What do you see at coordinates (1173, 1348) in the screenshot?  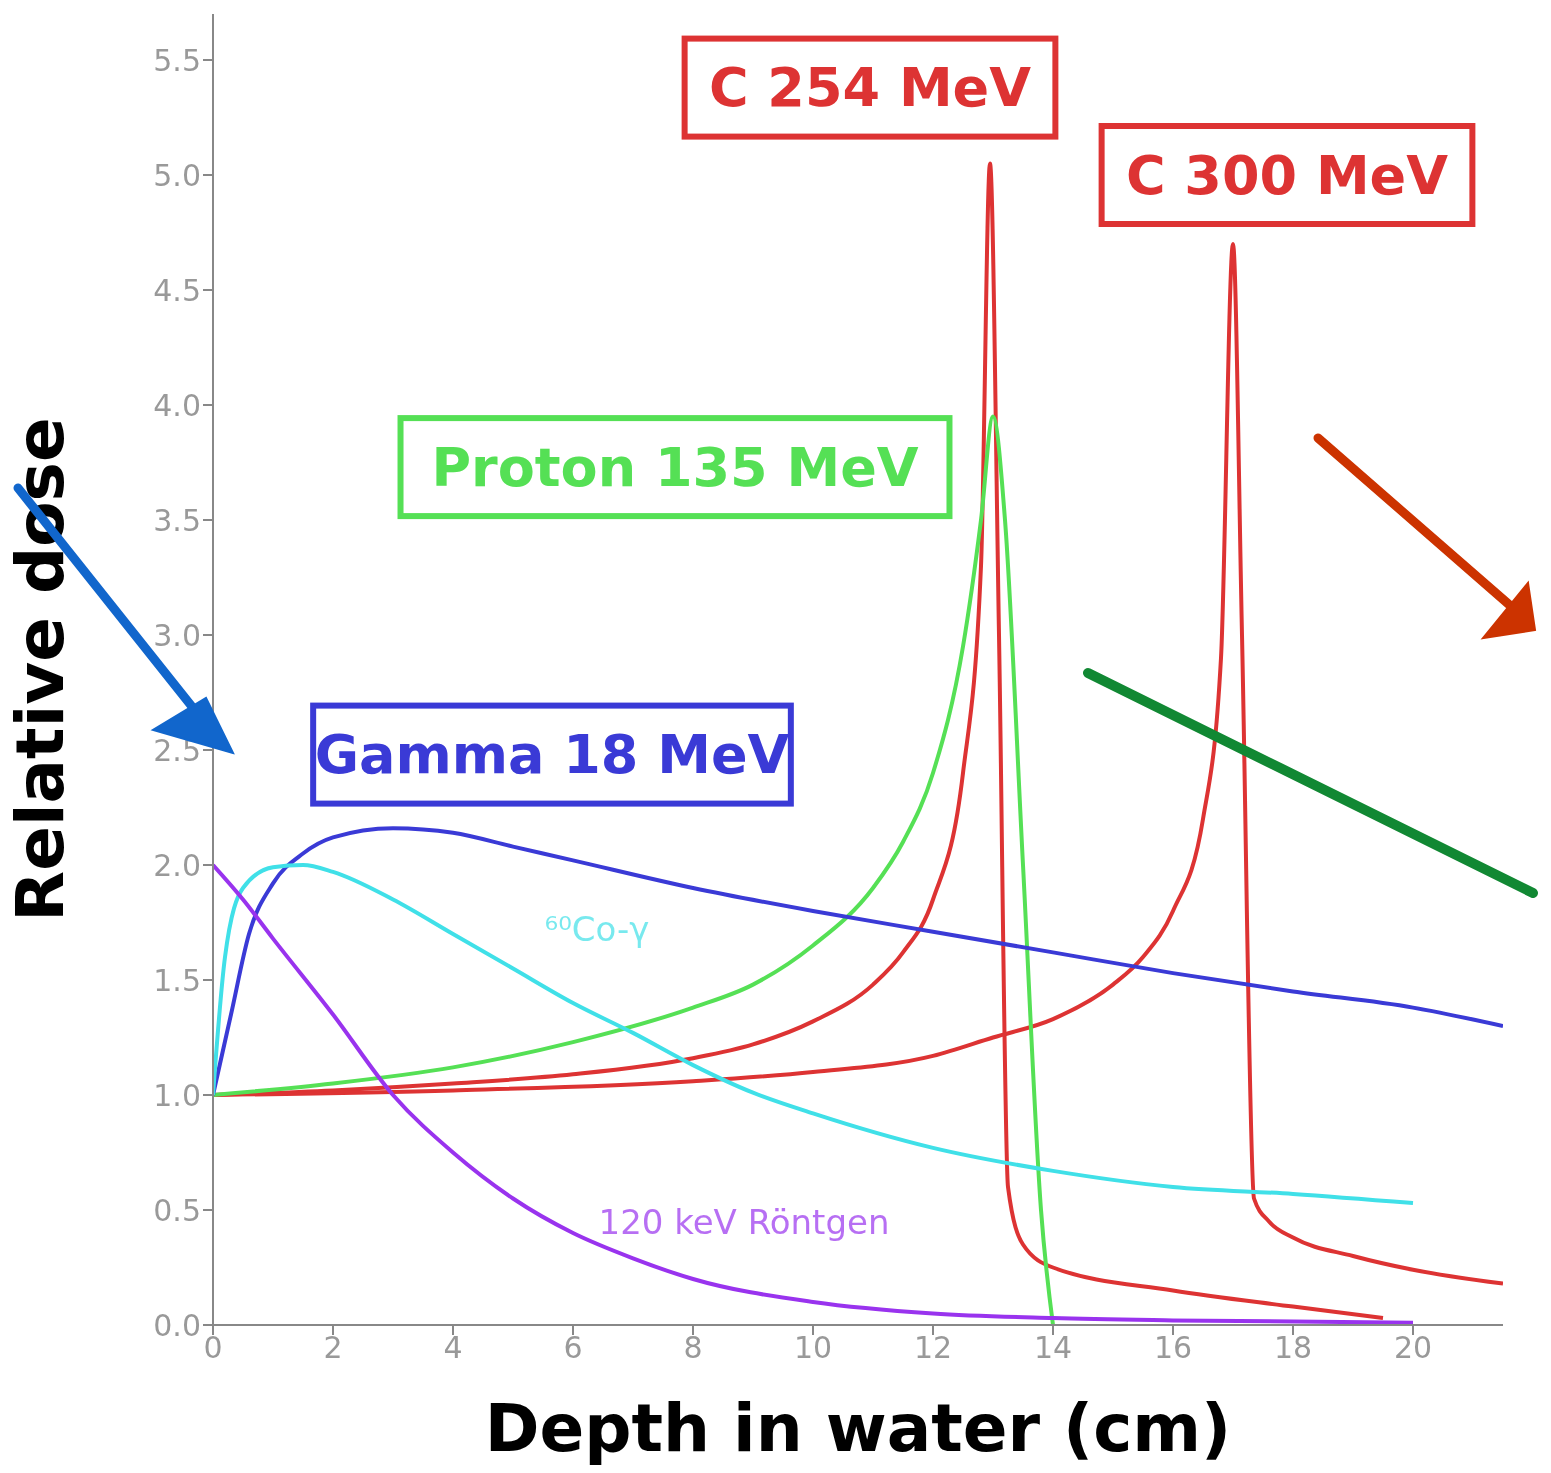 I see `x-tick-label: 16` at bounding box center [1173, 1348].